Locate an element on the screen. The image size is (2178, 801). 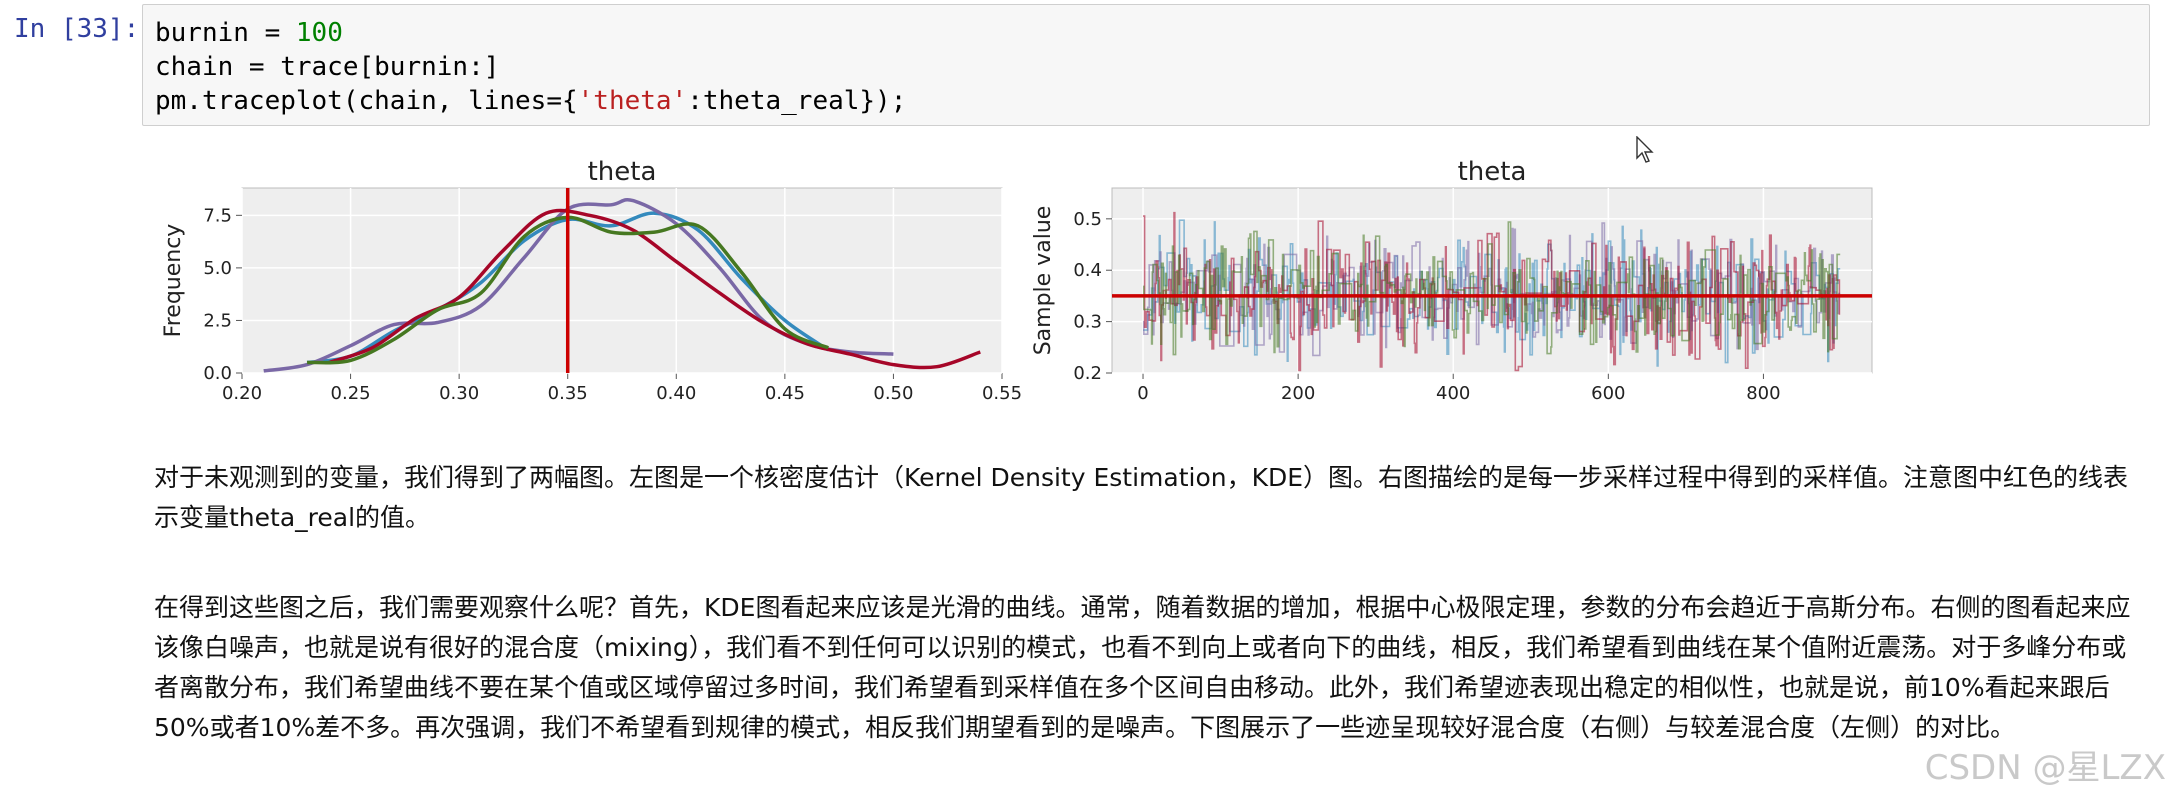
plot-area is located at coordinates (622, 280).